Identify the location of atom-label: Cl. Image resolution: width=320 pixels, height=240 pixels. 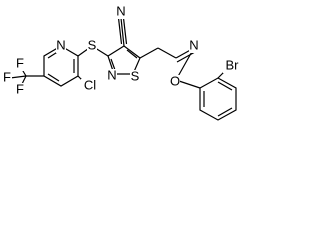
(90, 84).